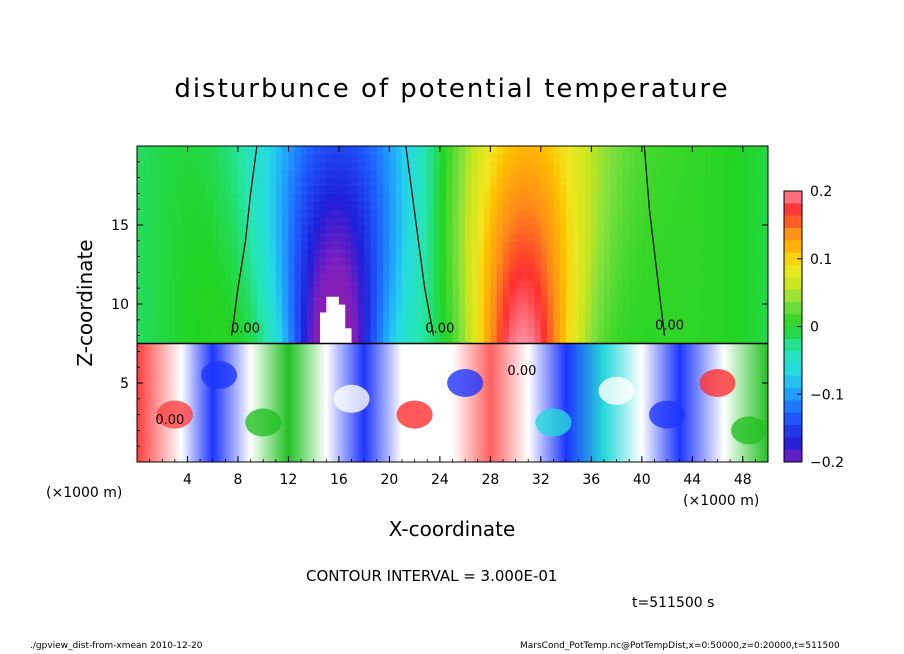 Image resolution: width=904 pixels, height=654 pixels. I want to click on chart-title: disturbunce of potential temperature, so click(452, 89).